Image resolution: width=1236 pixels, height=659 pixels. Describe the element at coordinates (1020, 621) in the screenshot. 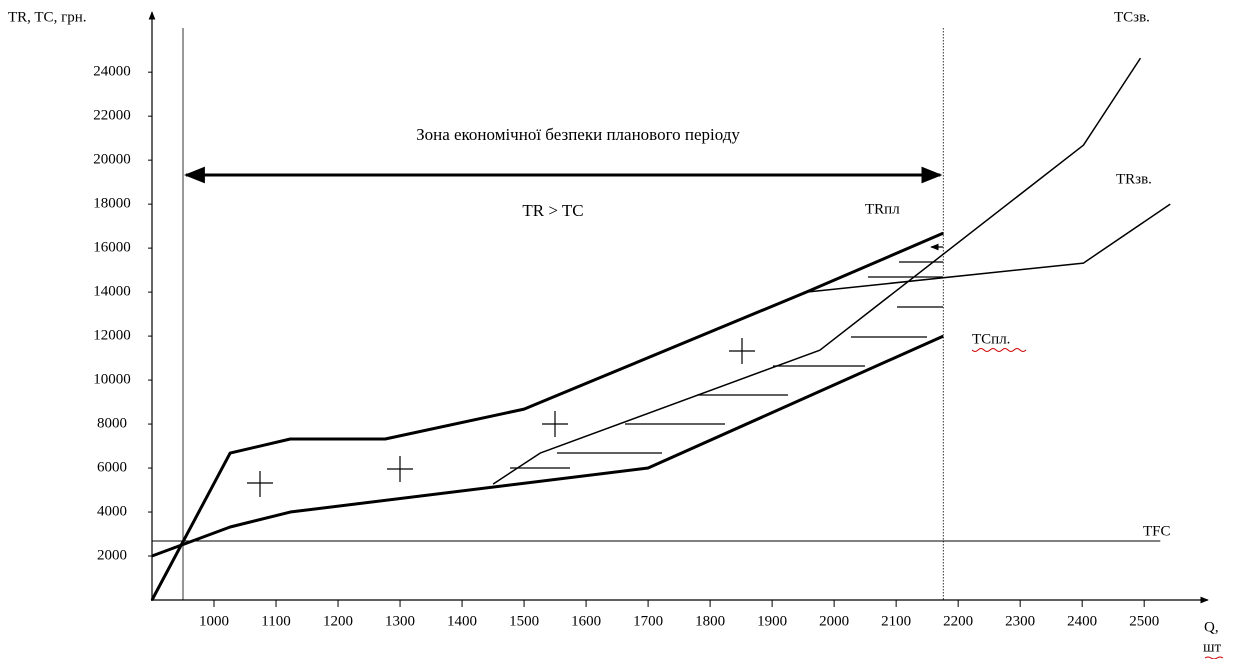

I see `x-tick-label: 2300` at that location.